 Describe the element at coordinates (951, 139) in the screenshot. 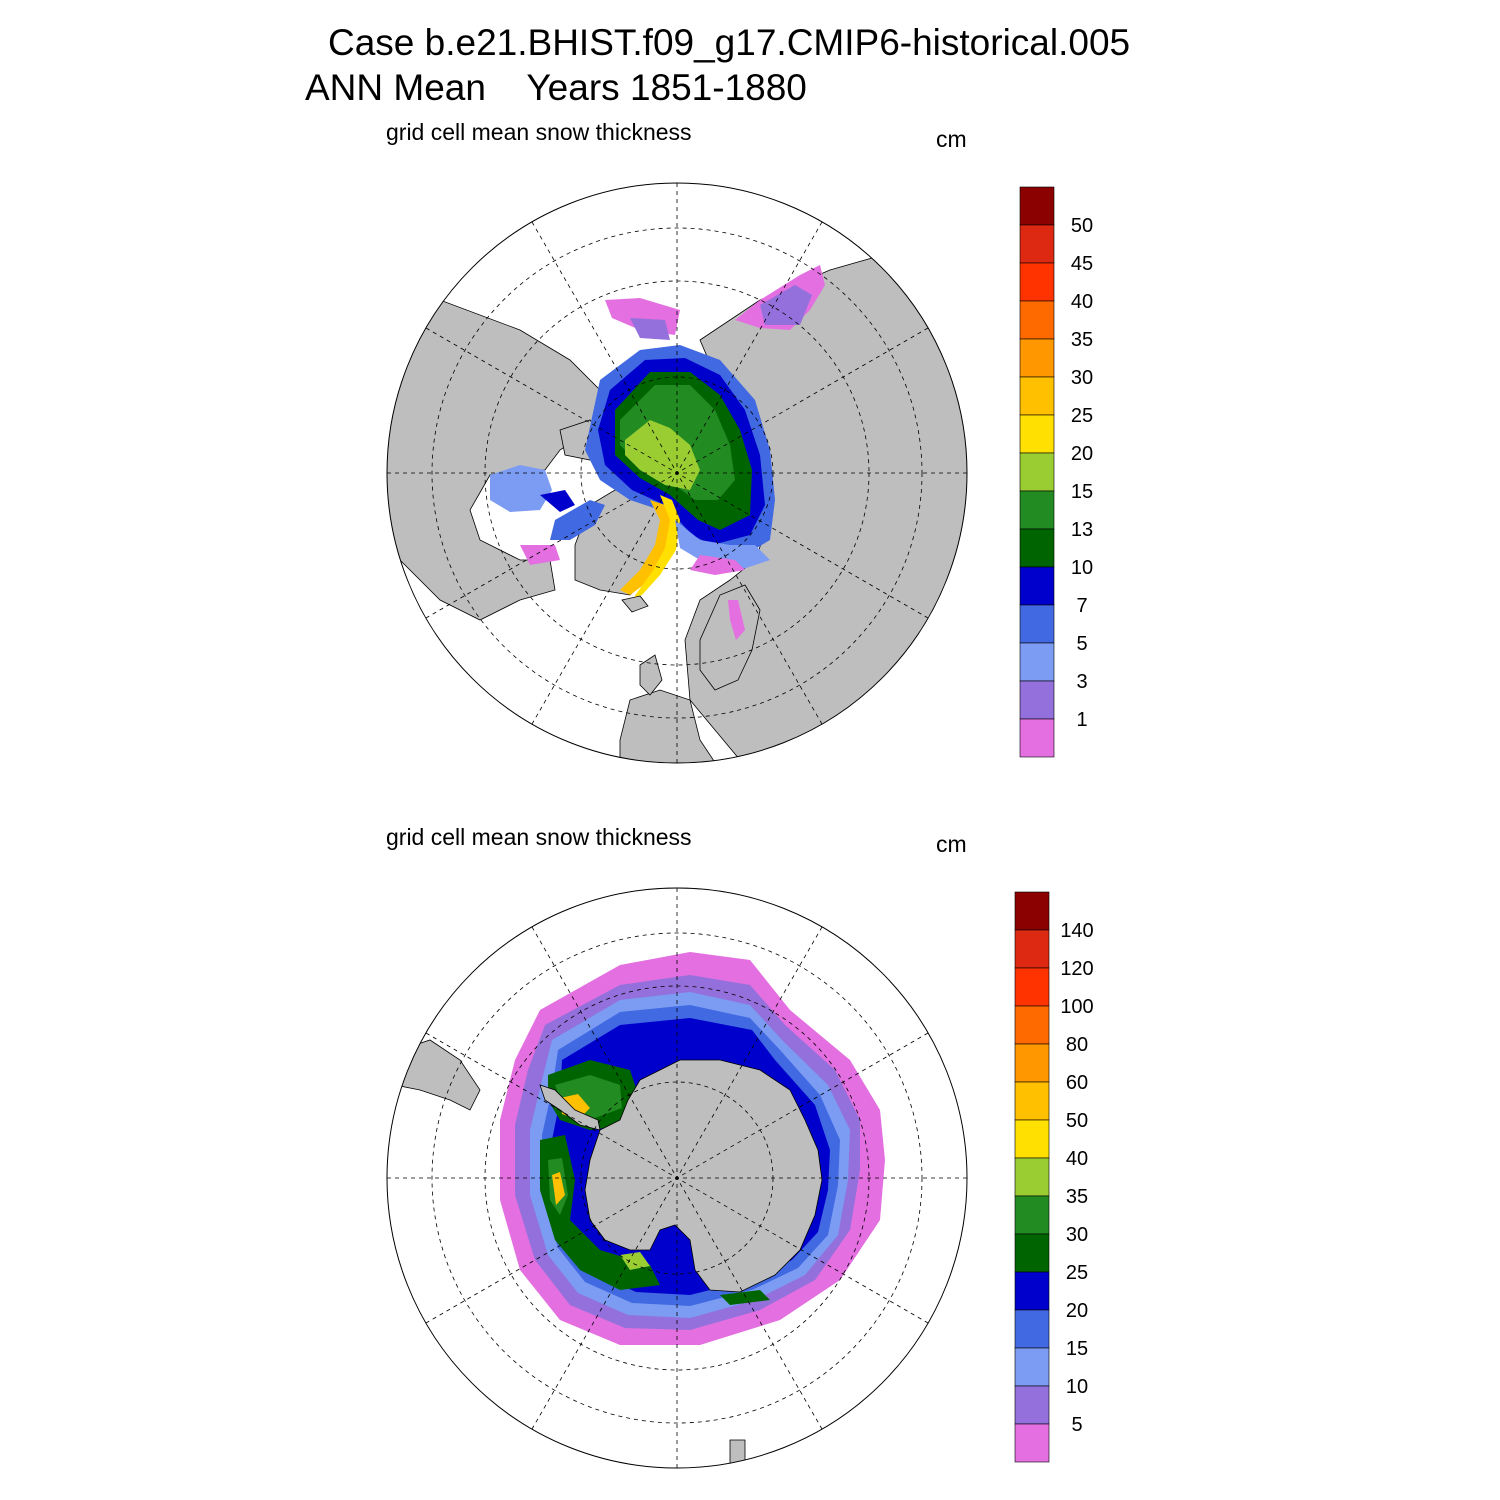

I see `arctic-units-label: cm` at that location.